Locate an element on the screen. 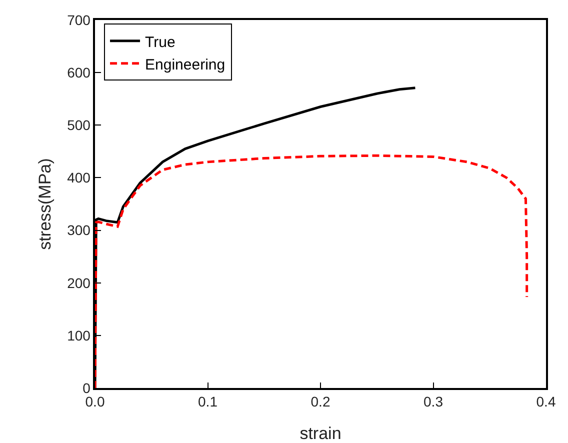  y-tick-label: 500 is located at coordinates (79, 125).